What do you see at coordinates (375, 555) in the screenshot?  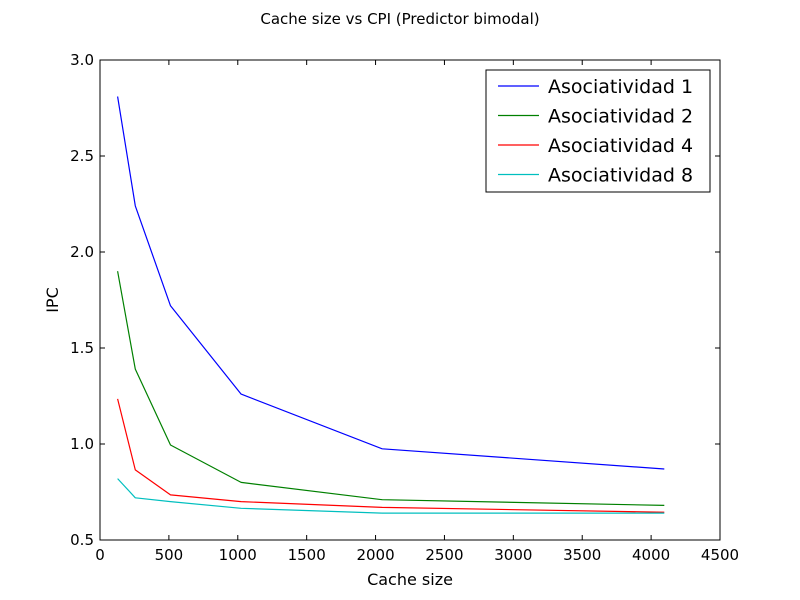 I see `x-tick-label: 2000` at bounding box center [375, 555].